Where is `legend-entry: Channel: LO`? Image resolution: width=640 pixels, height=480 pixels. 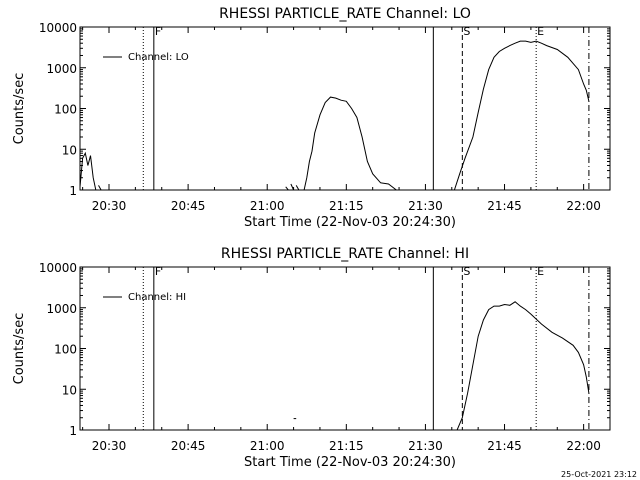 legend-entry: Channel: LO is located at coordinates (158, 57).